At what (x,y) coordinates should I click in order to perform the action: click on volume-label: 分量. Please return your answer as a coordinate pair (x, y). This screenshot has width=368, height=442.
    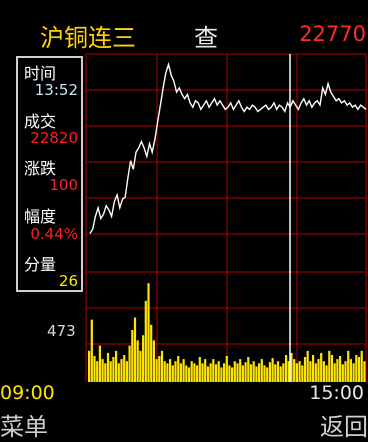
    Looking at the image, I should click on (40, 264).